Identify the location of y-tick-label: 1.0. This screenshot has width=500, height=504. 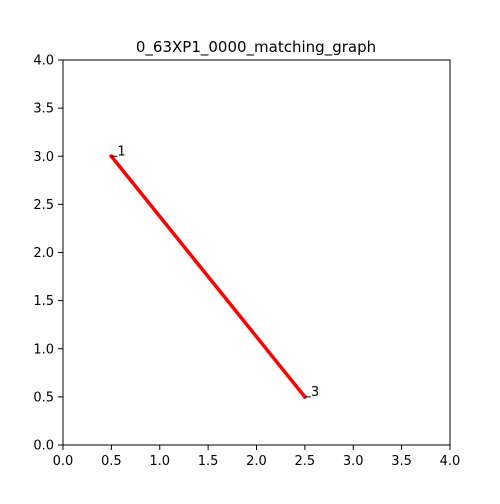
(43, 349).